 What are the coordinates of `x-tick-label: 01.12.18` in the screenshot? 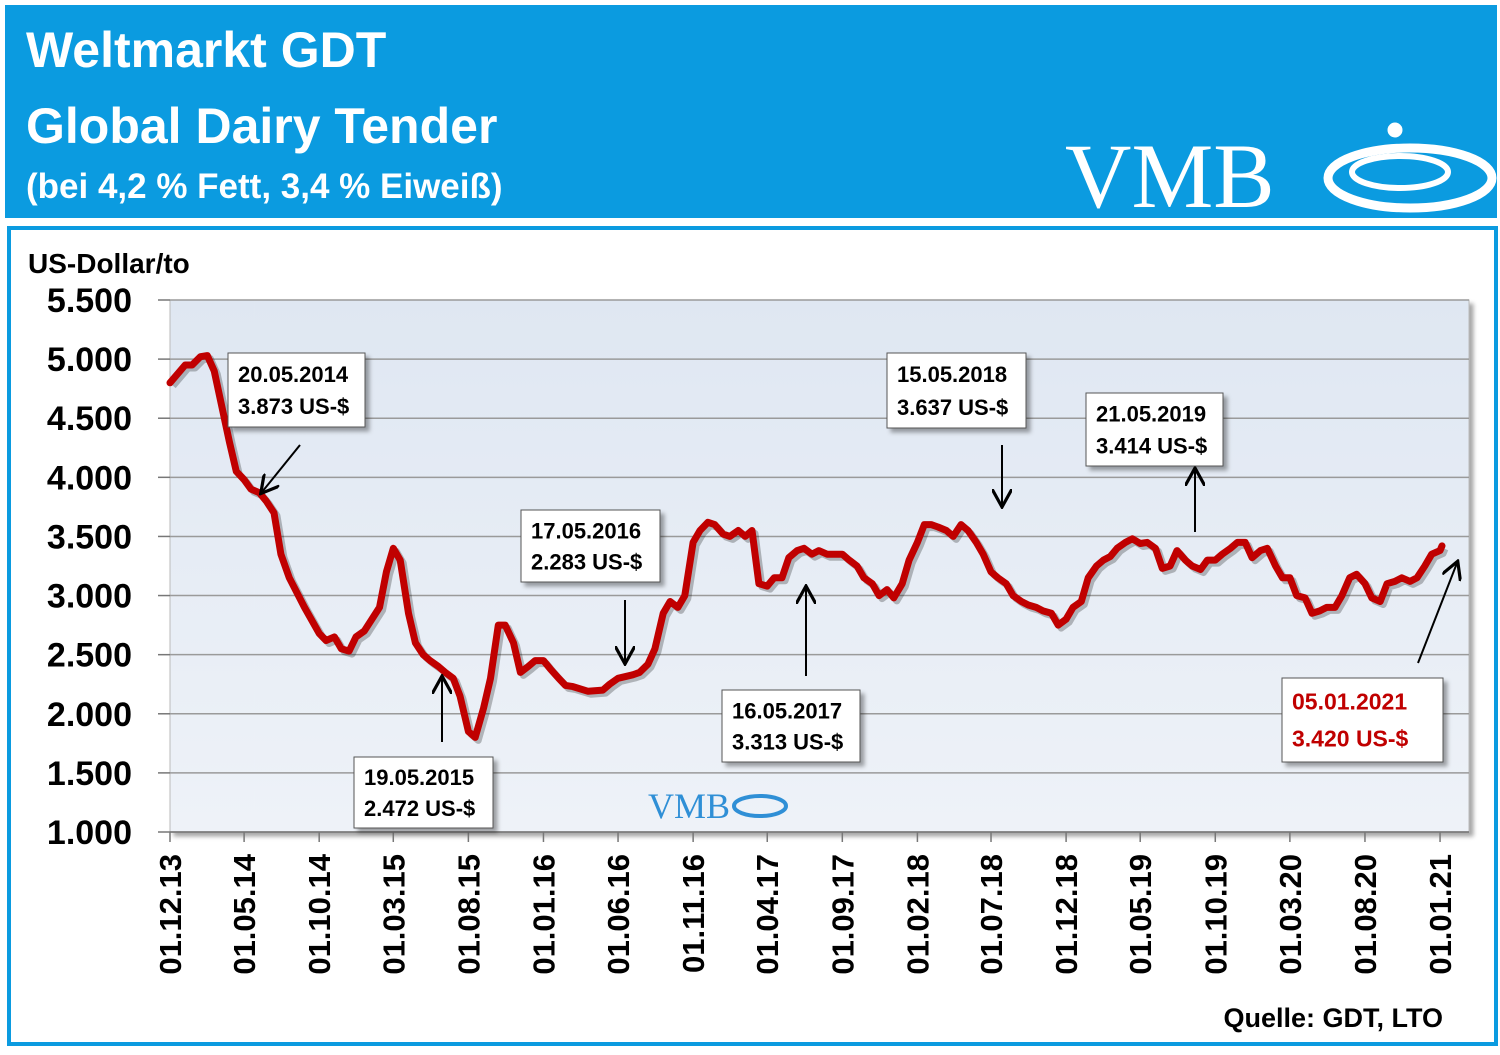 It's located at (1066, 914).